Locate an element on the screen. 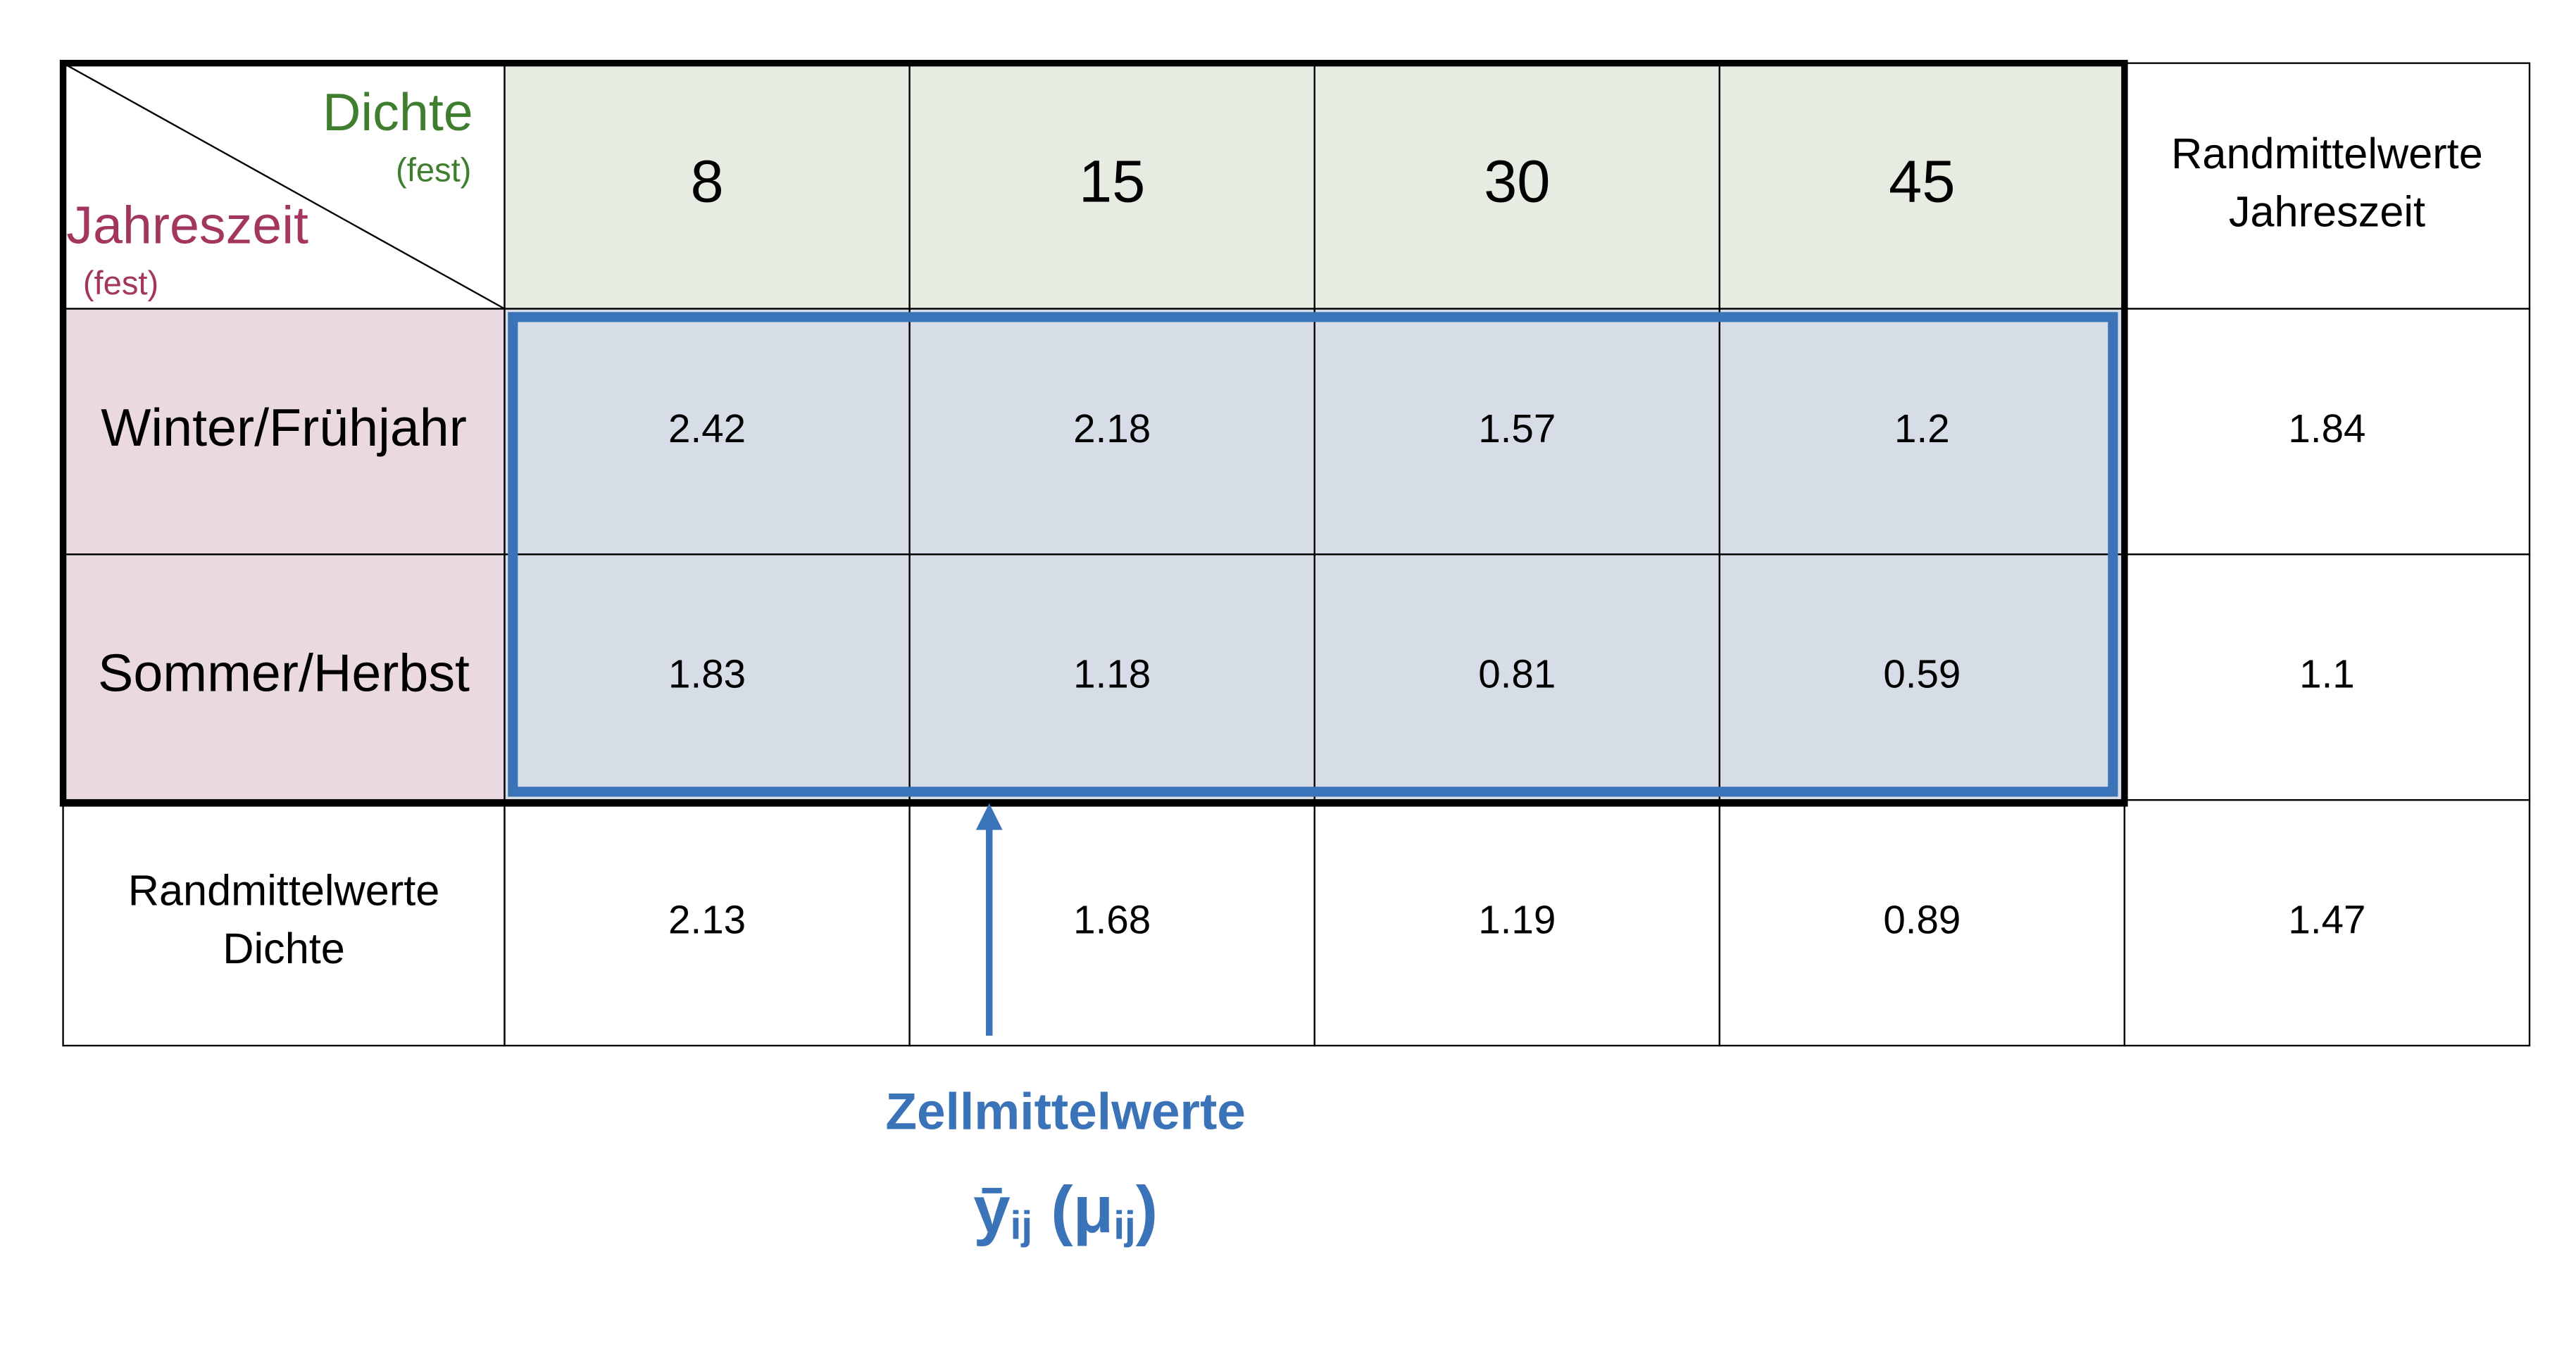 The height and width of the screenshot is (1366, 2576). column-factor: Dichte is located at coordinates (398, 112).